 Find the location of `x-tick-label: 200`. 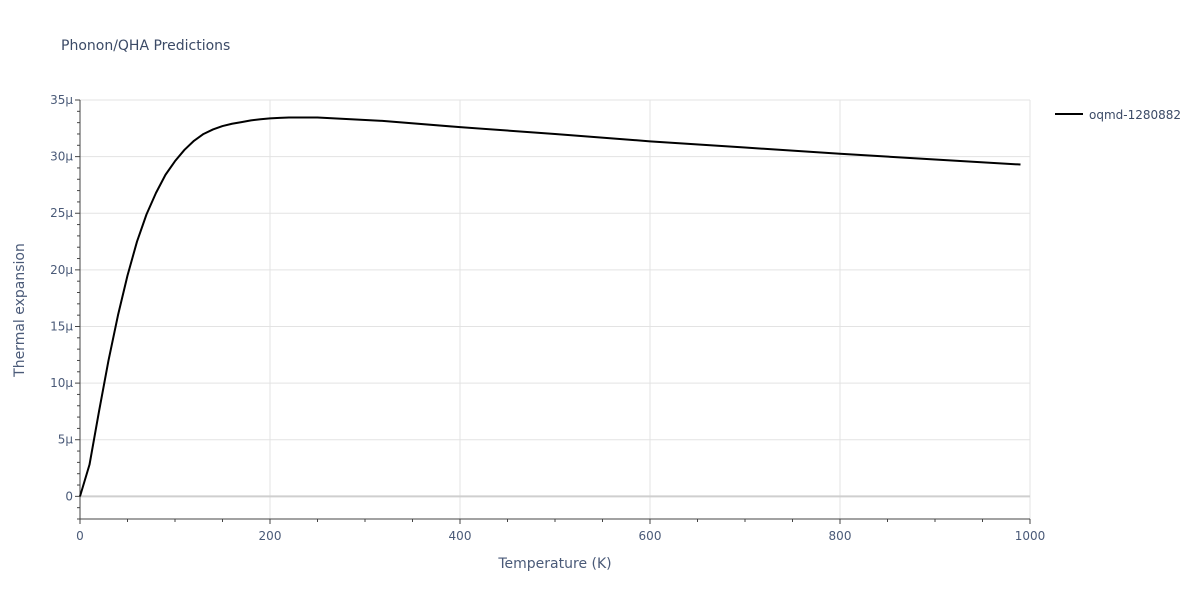

x-tick-label: 200 is located at coordinates (270, 536).